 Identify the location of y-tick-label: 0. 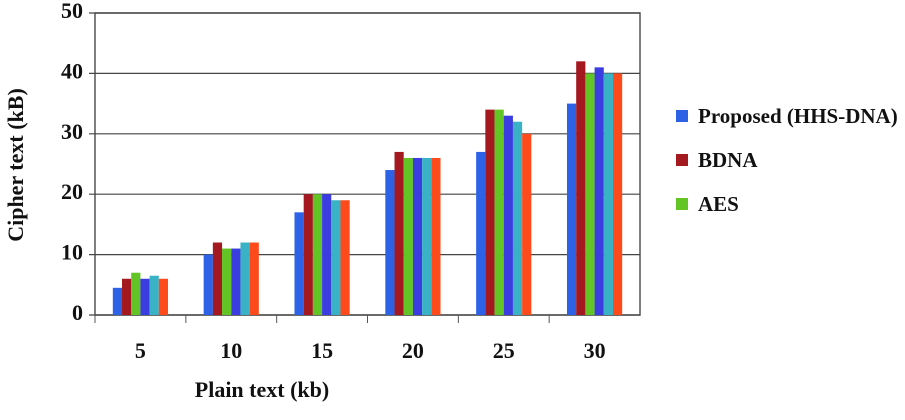
(77, 312).